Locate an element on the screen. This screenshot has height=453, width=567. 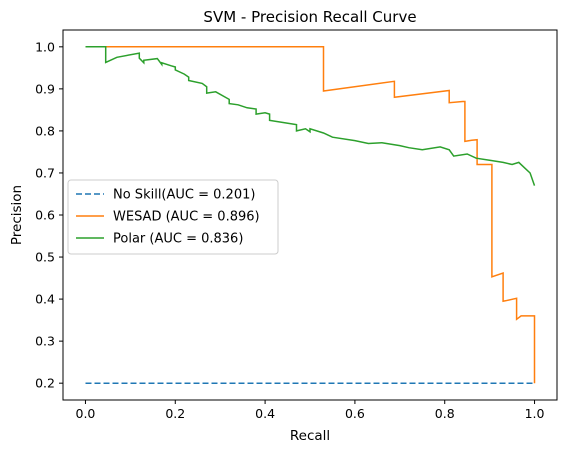
chart-title: SVM - Precision Recall Curve is located at coordinates (309, 17).